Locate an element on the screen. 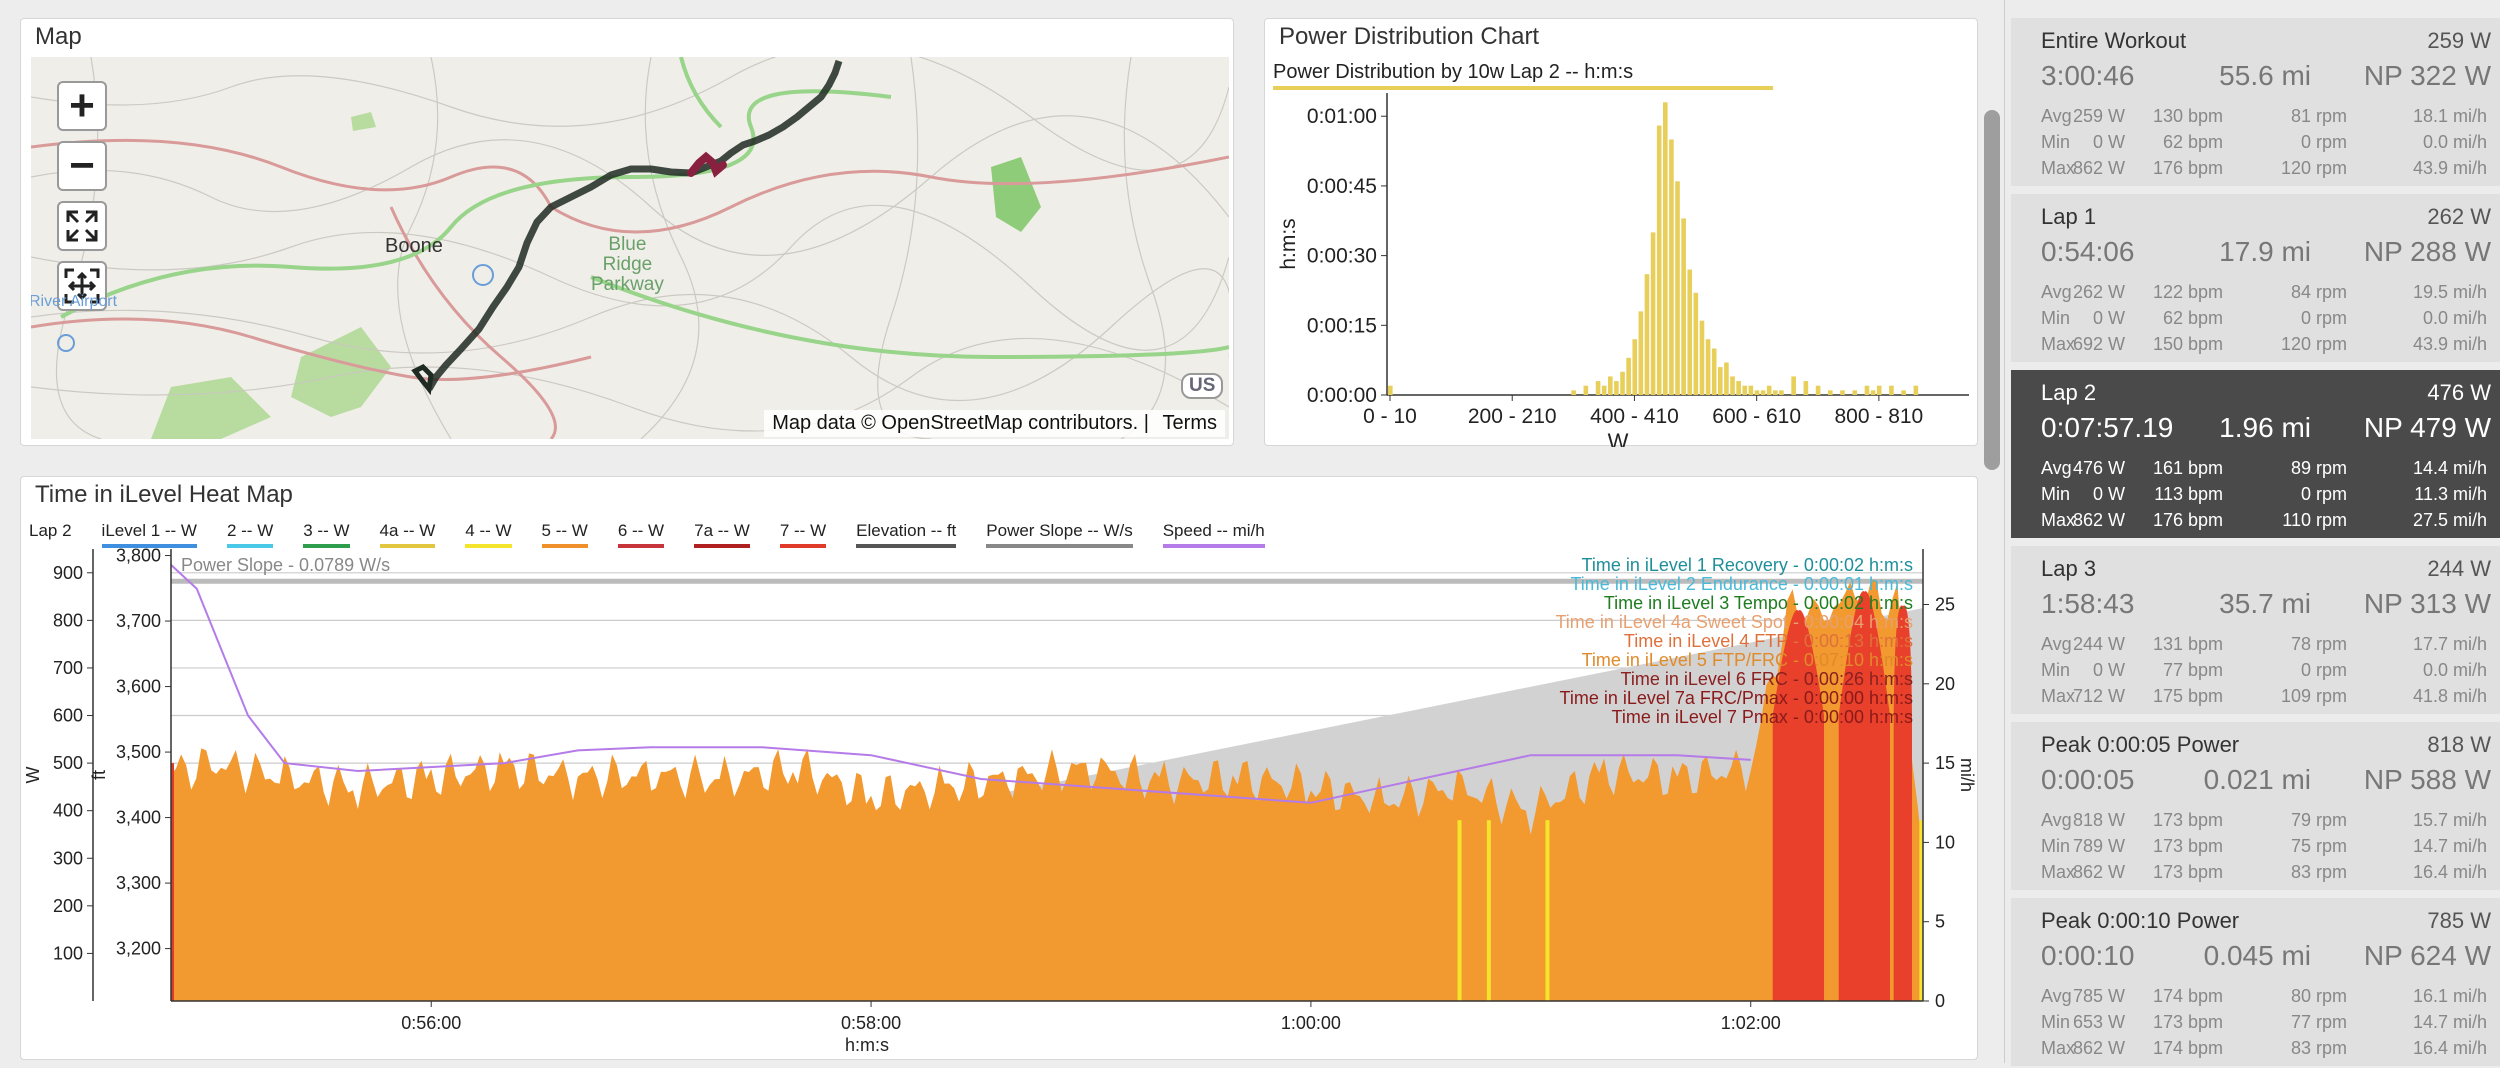  fit-bounds-icon is located at coordinates (82, 286).